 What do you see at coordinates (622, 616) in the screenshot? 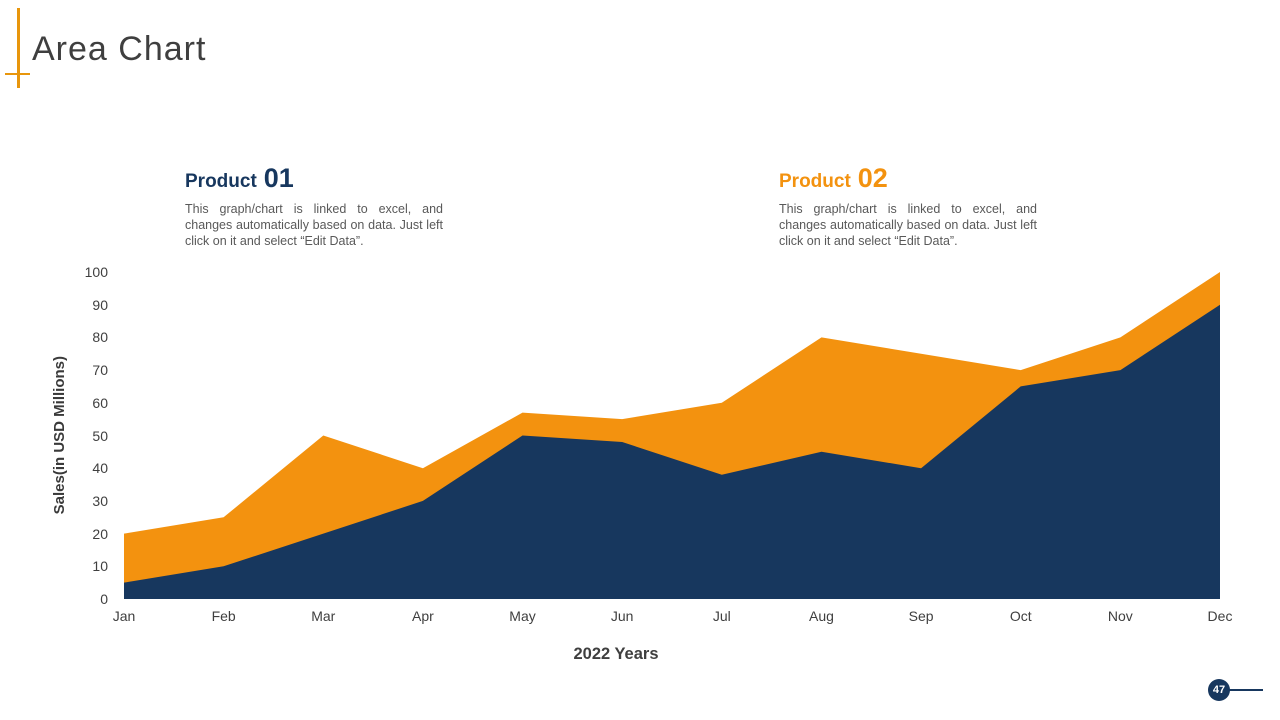
I see `x-tick-label: Jun` at bounding box center [622, 616].